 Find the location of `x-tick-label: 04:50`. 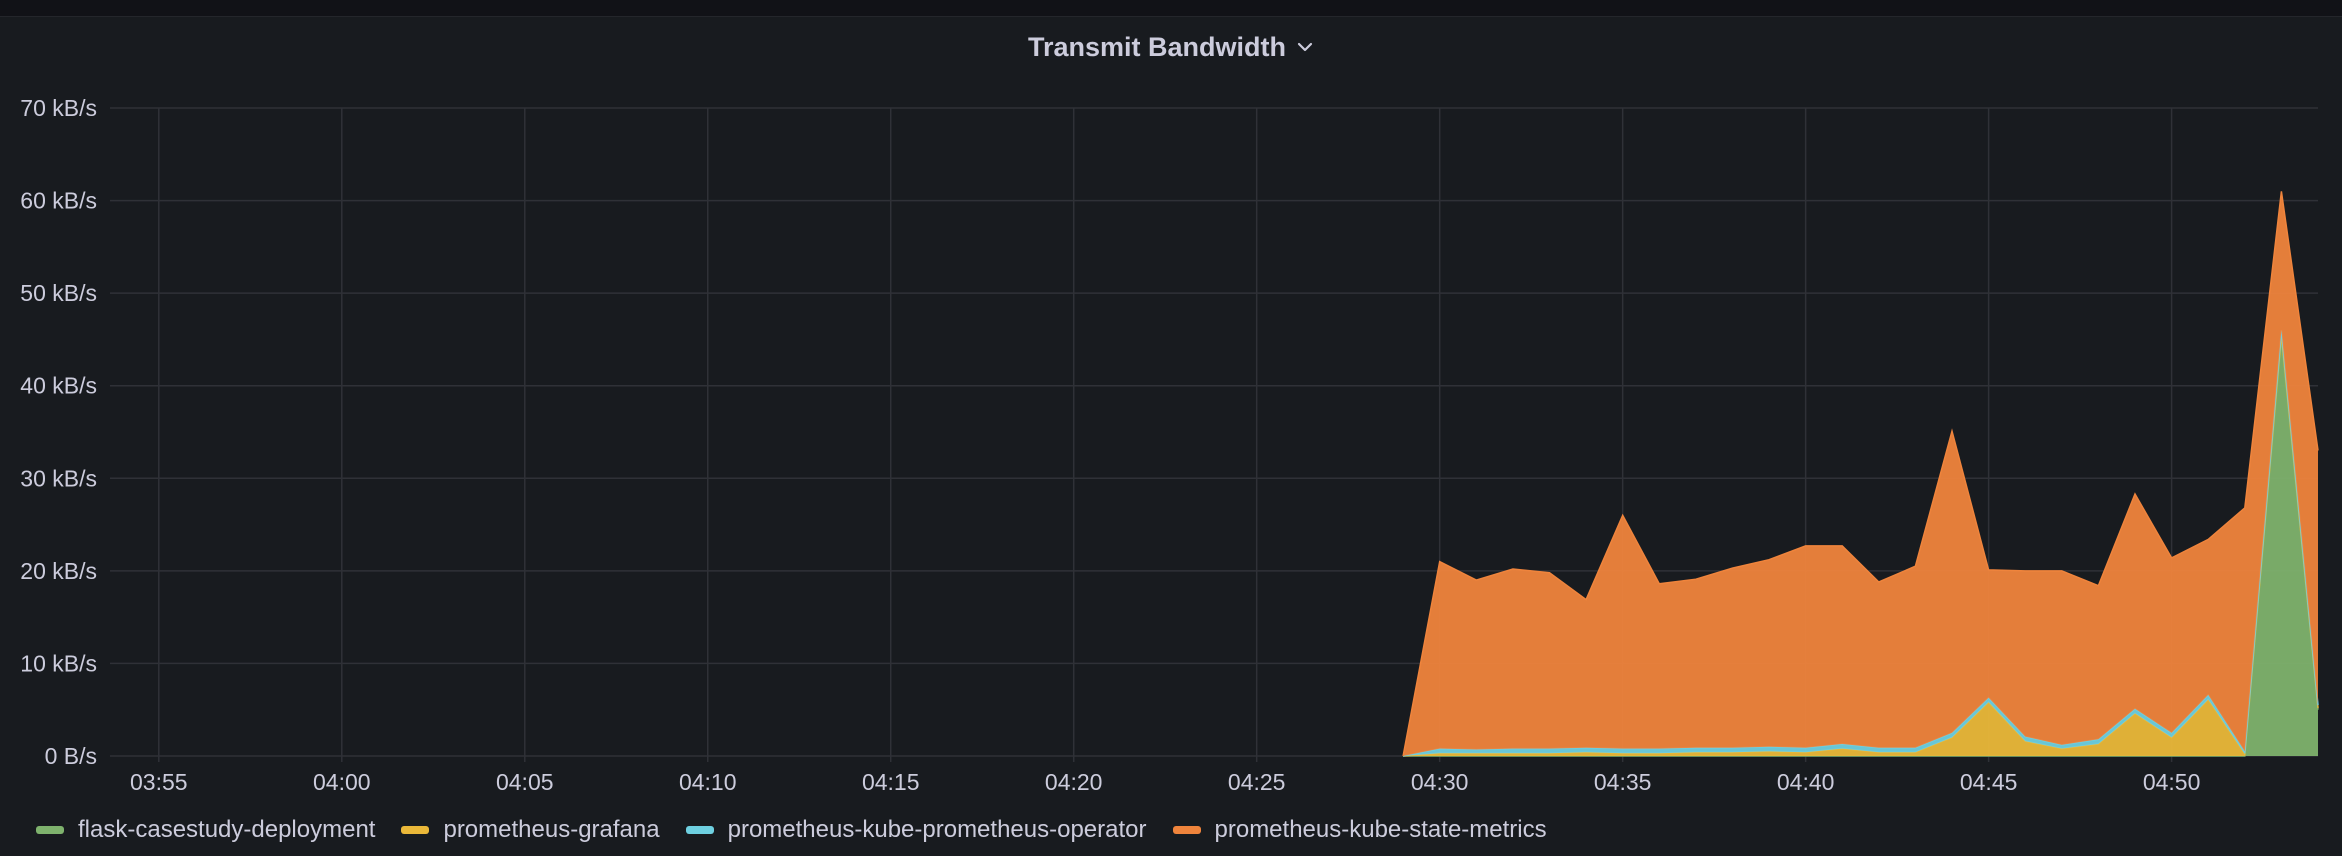

x-tick-label: 04:50 is located at coordinates (2172, 782).